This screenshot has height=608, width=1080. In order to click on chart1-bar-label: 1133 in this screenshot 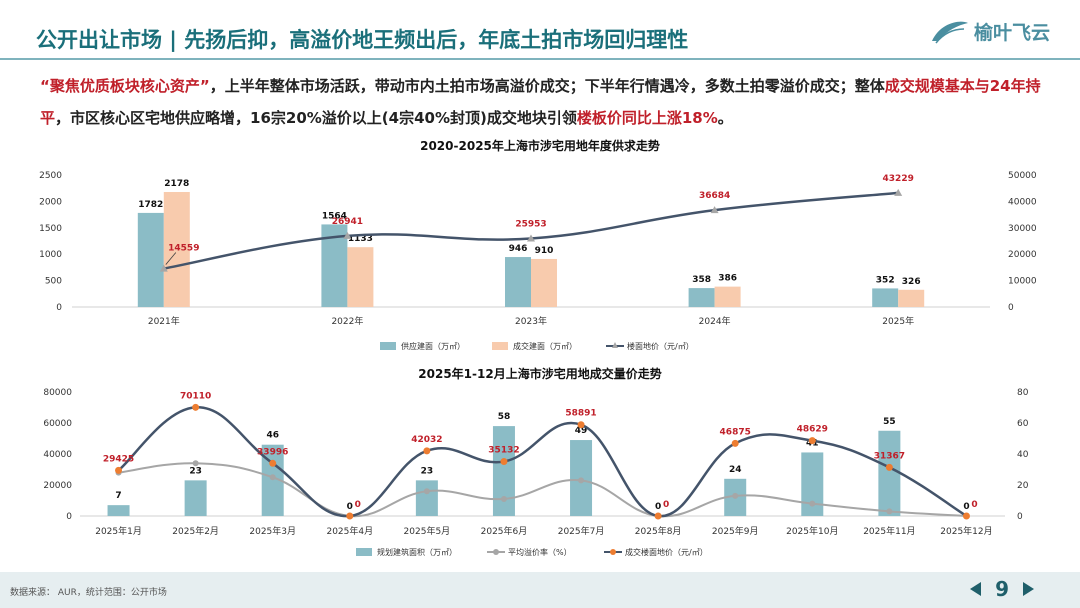, I will do `click(360, 239)`.